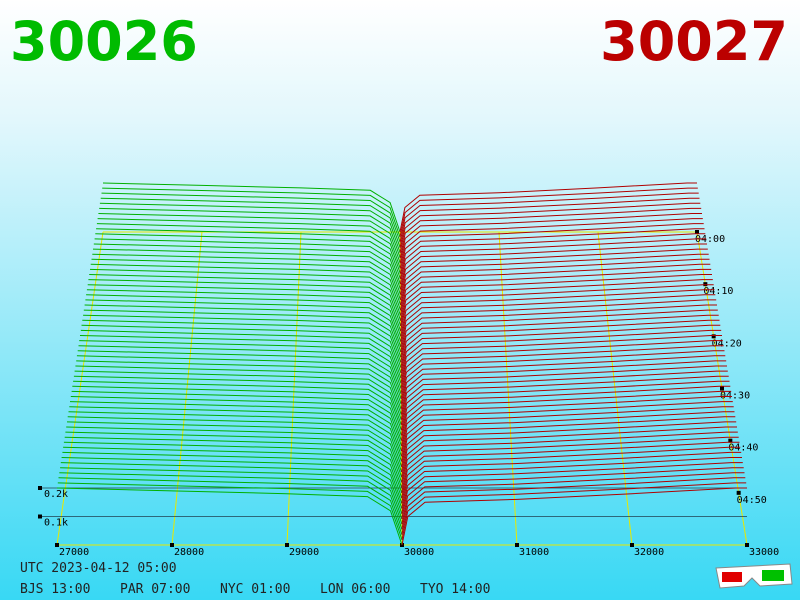 The image size is (800, 600). What do you see at coordinates (534, 552) in the screenshot?
I see `x-tick-label: 31000` at bounding box center [534, 552].